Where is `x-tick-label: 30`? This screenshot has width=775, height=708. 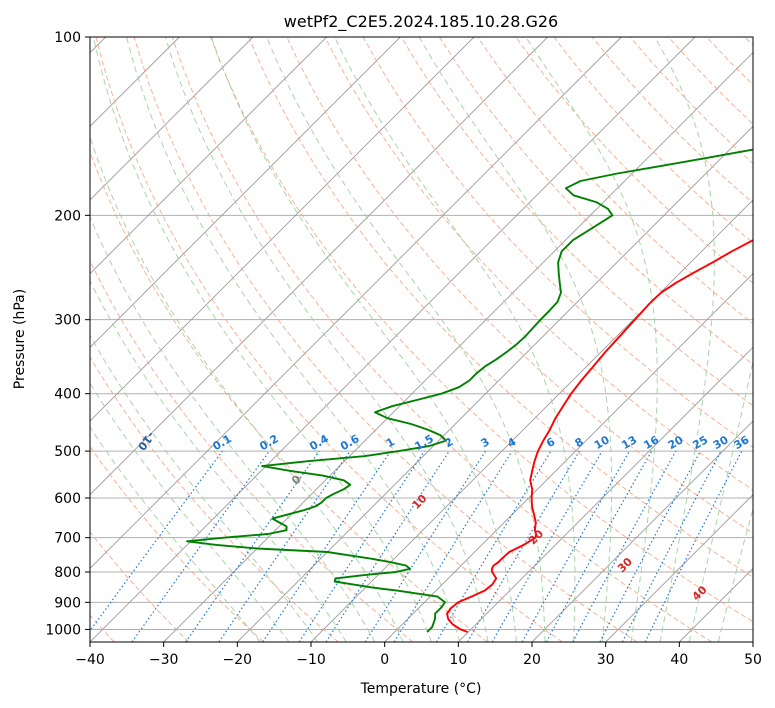 x-tick-label: 30 is located at coordinates (606, 660).